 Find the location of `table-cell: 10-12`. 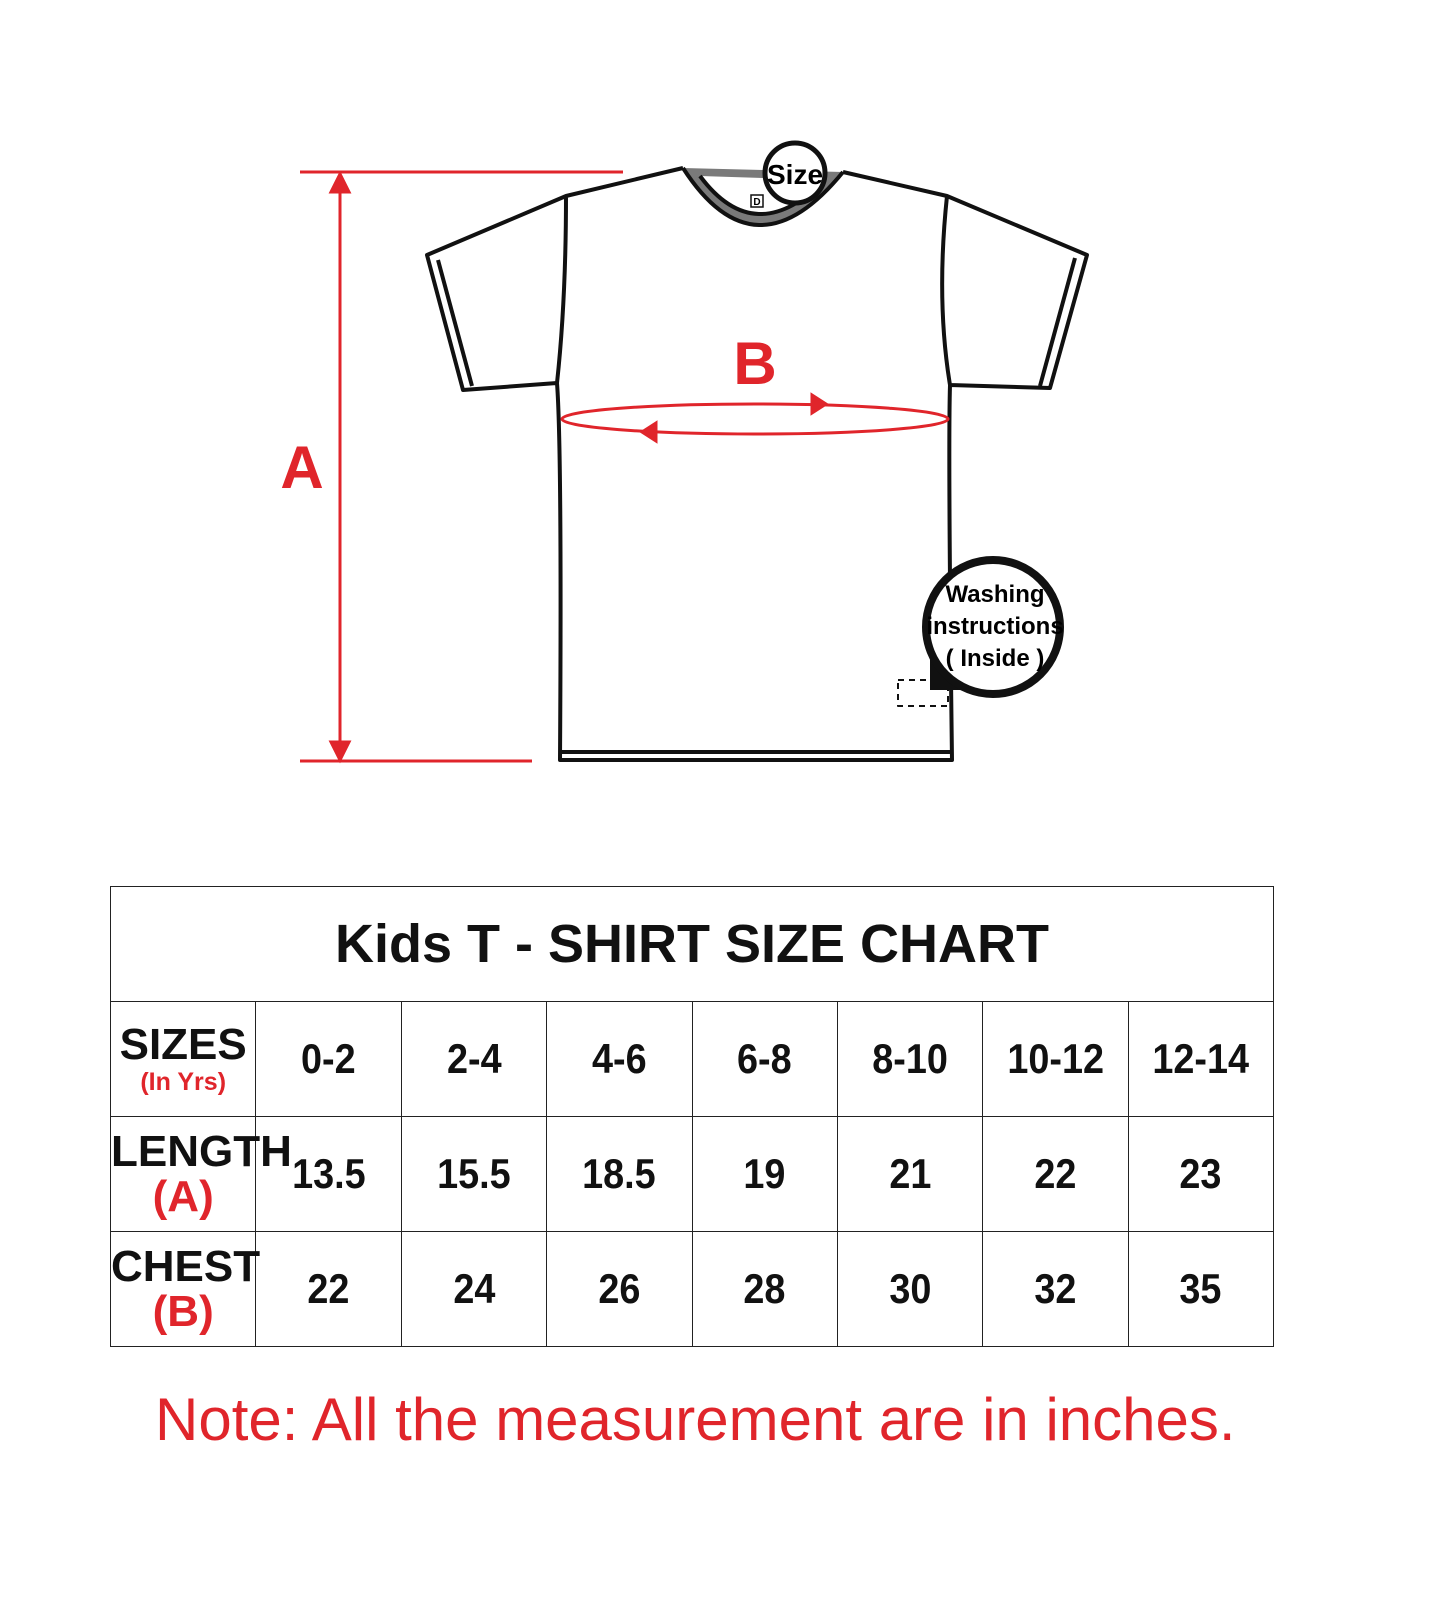

table-cell: 10-12 is located at coordinates (1055, 1059).